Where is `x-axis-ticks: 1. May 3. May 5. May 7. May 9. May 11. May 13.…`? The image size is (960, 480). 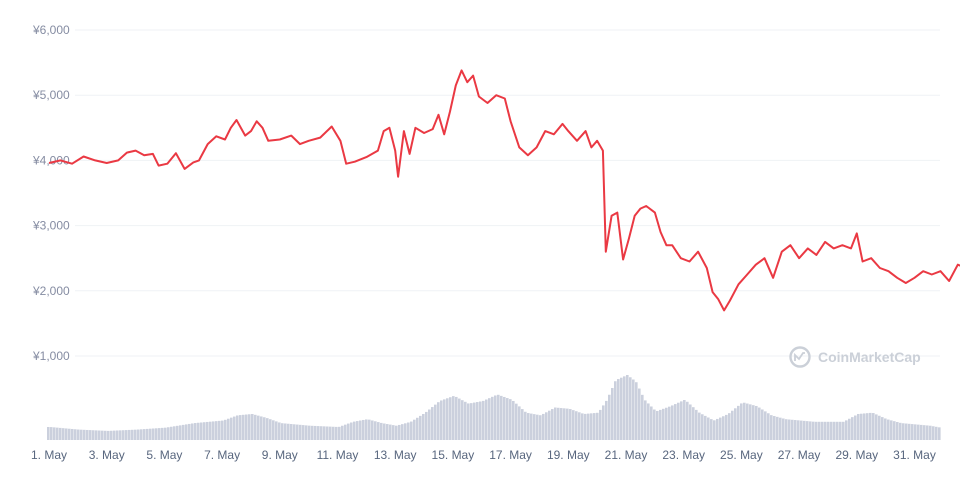
x-axis-ticks: 1. May 3. May 5. May 7. May 9. May 11. May 13.… is located at coordinates (483, 455).